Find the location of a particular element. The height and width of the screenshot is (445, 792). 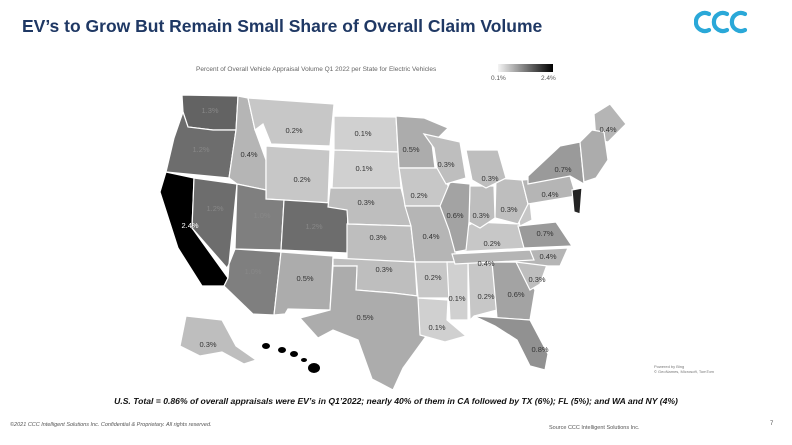

state-shape-tx is located at coordinates (363, 328).